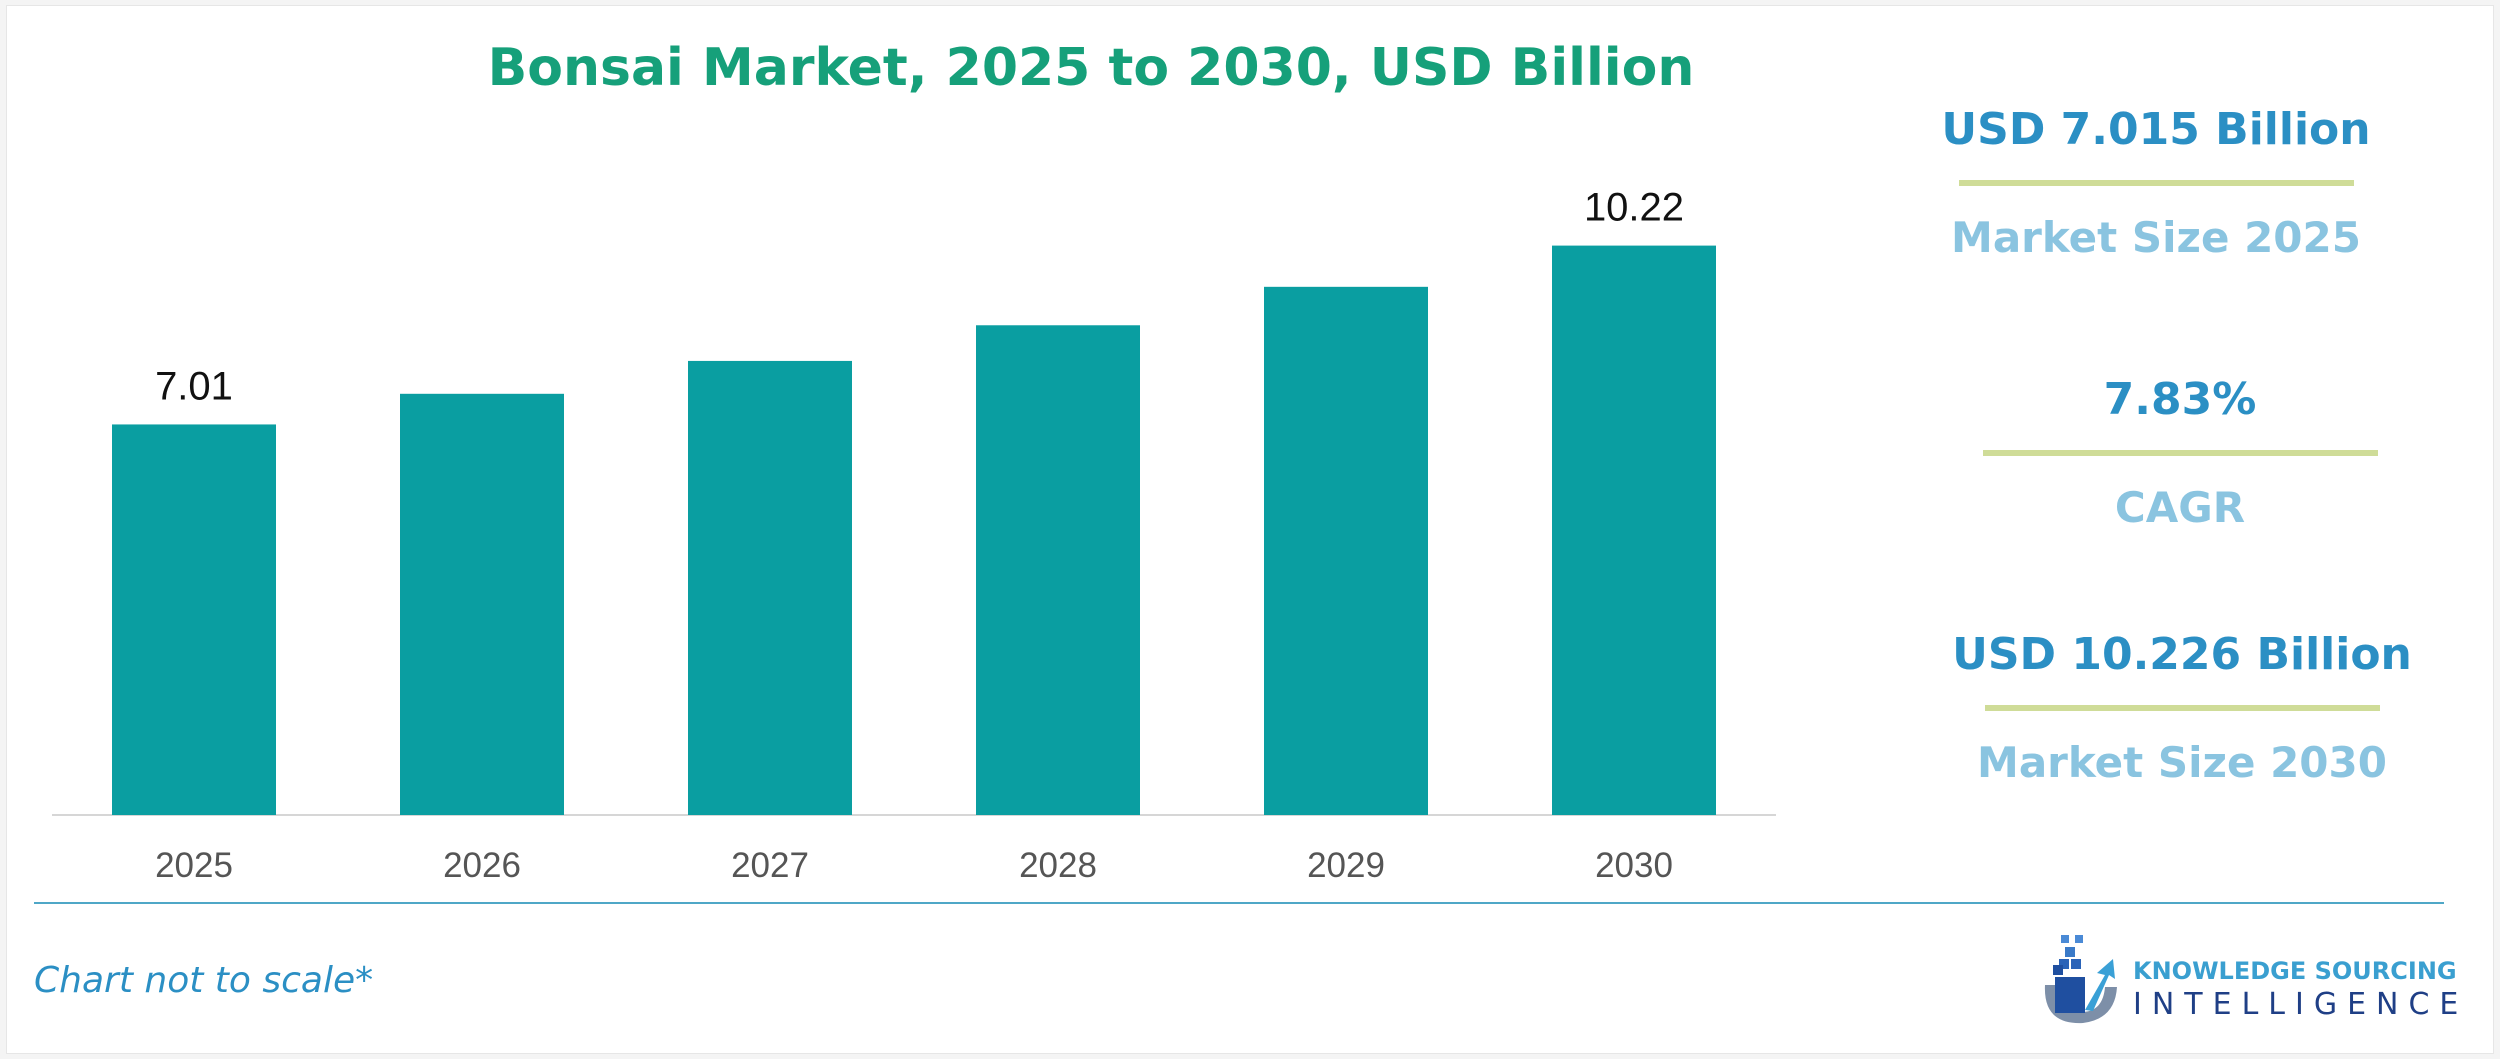  I want to click on x-tick-label-2026: 2026, so click(482, 865).